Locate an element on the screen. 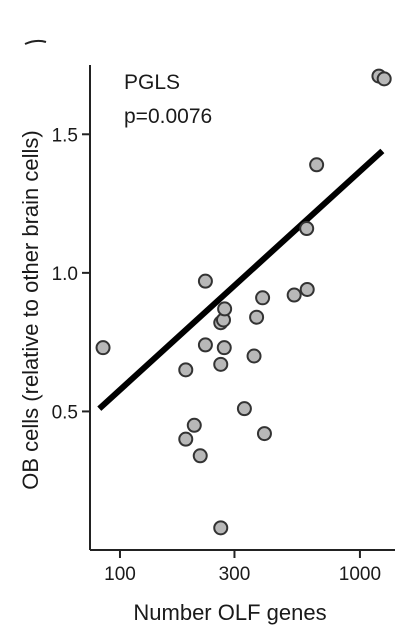 The width and height of the screenshot is (412, 629). annotation-method: PGLS is located at coordinates (152, 82).